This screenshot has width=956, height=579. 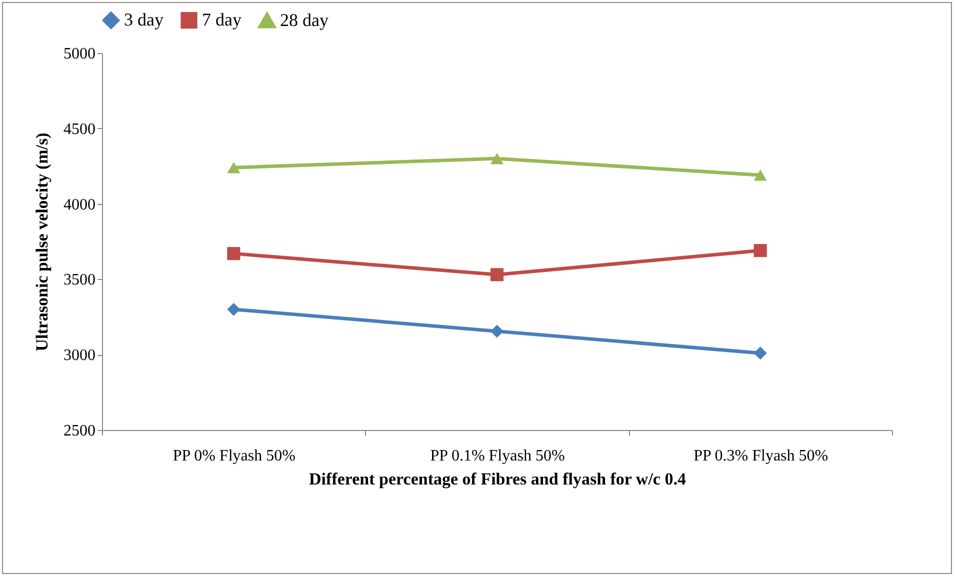 What do you see at coordinates (80, 431) in the screenshot?
I see `y-tick-label: 2500` at bounding box center [80, 431].